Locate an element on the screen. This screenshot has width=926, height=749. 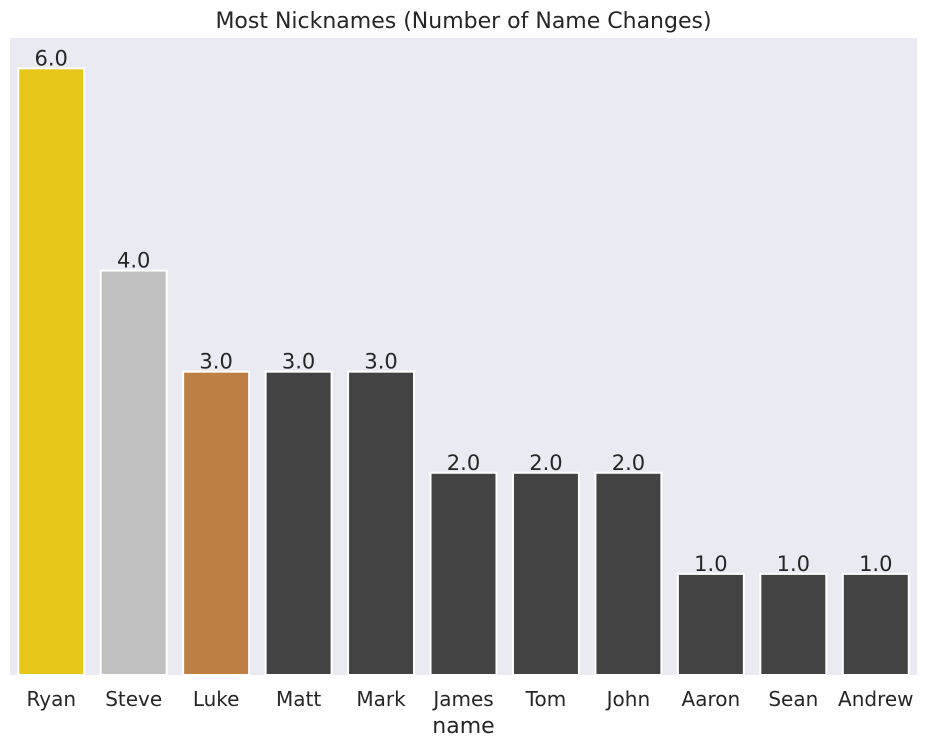
bar-james is located at coordinates (463, 573).